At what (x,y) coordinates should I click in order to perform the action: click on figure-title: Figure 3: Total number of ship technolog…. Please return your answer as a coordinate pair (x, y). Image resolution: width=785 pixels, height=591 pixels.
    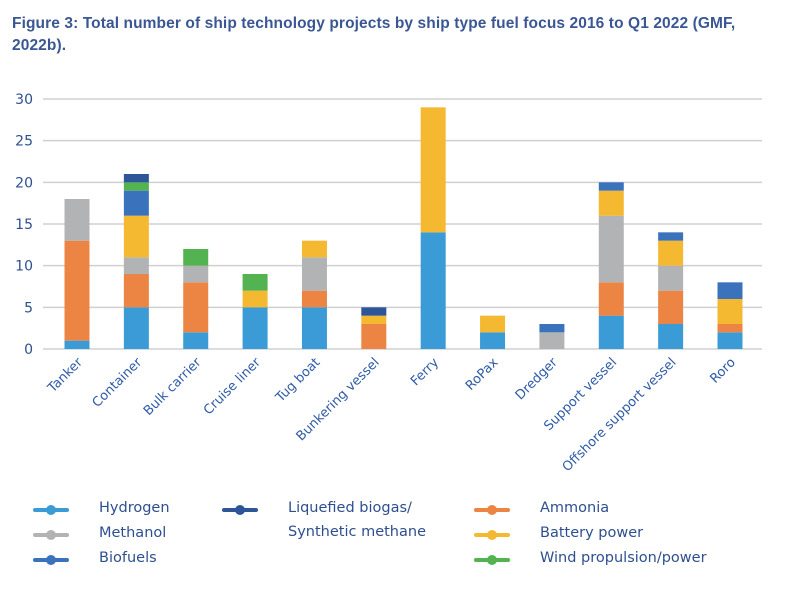
    Looking at the image, I should click on (374, 34).